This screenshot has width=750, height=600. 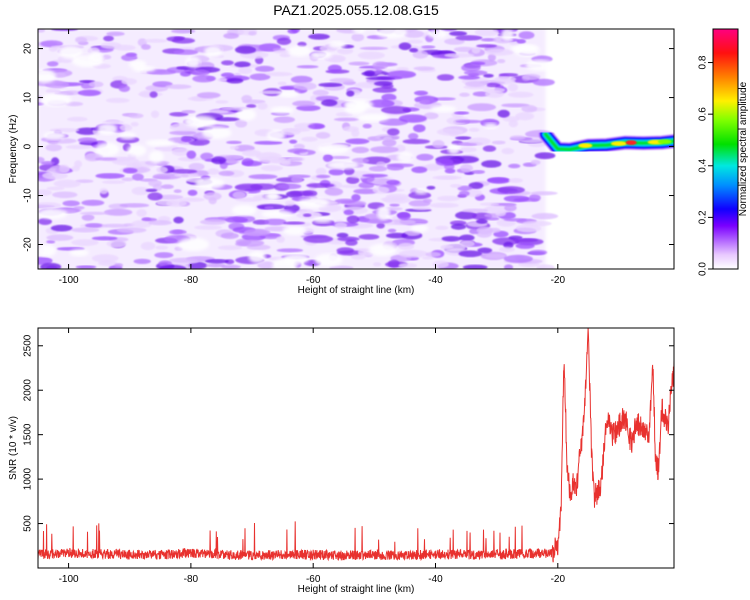 I want to click on colorbar-tick-label: 0.6, so click(x=703, y=114).